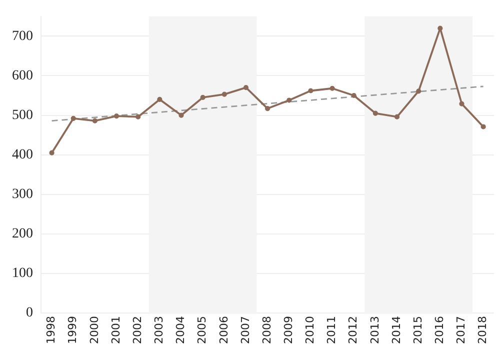  I want to click on x-tick-label: 2000, so click(94, 330).